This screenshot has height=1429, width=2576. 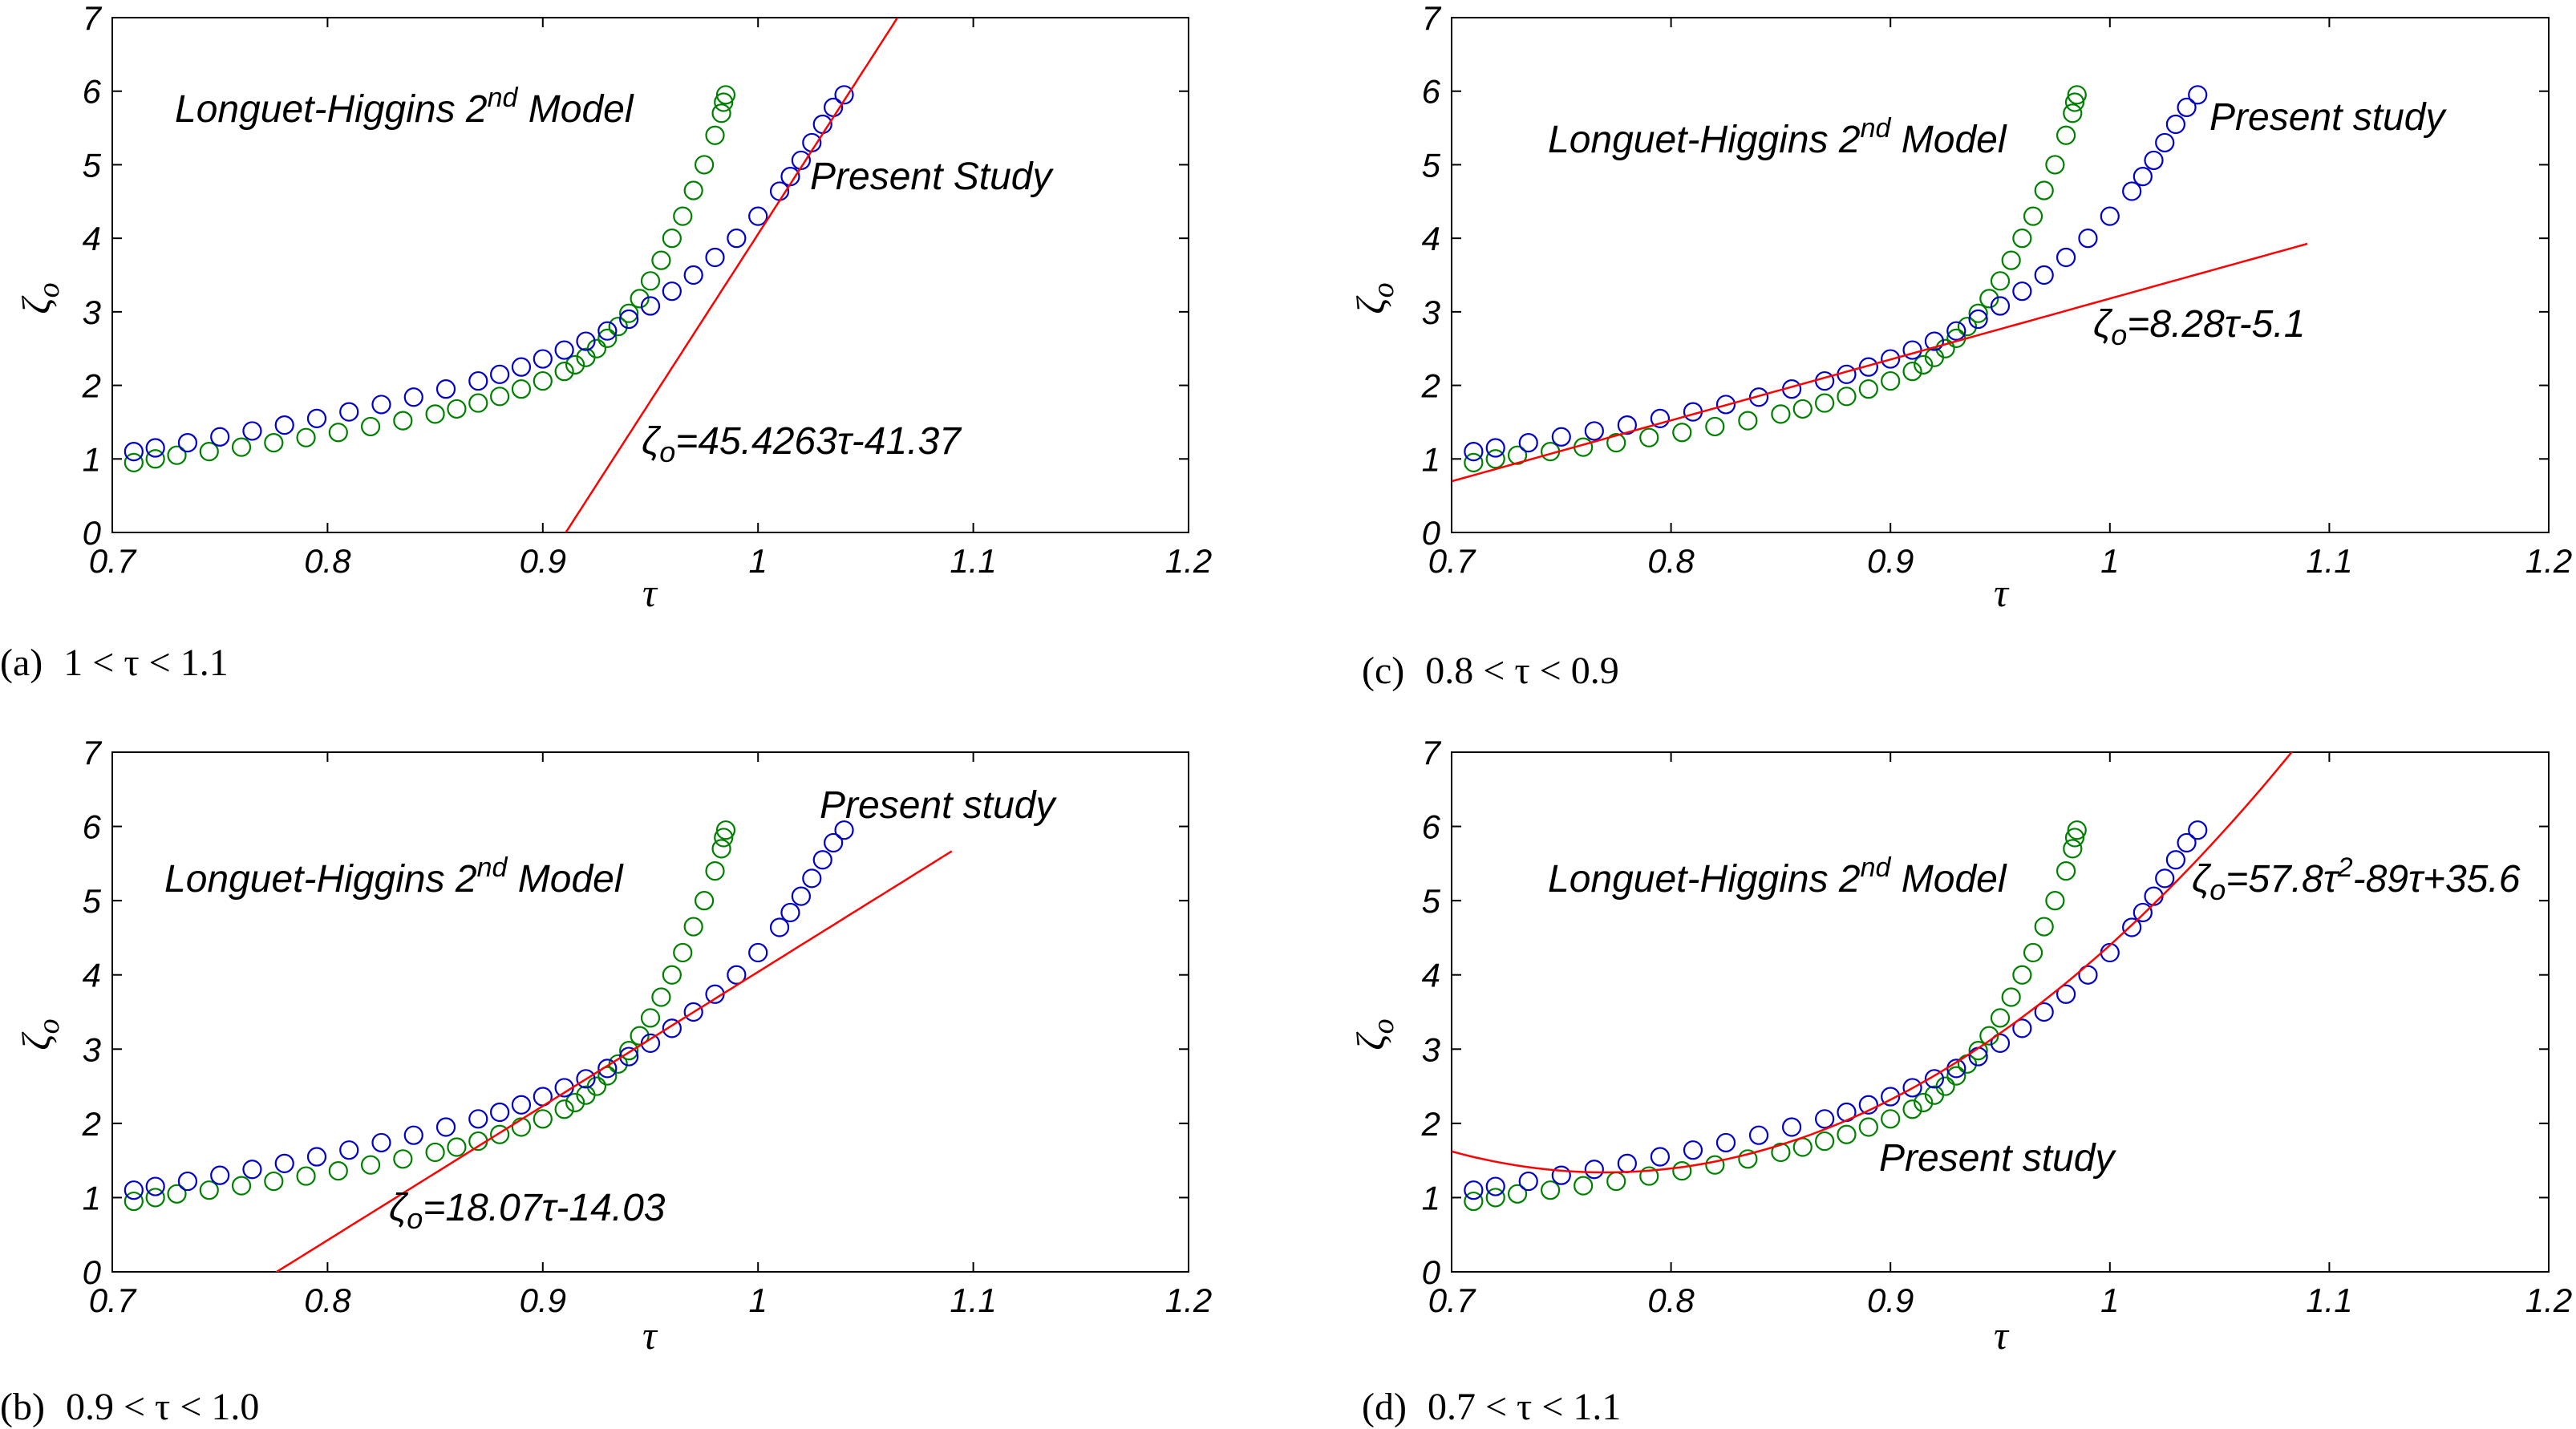 I want to click on panel-b-x-axis-label-text: τ, so click(x=650, y=1335).